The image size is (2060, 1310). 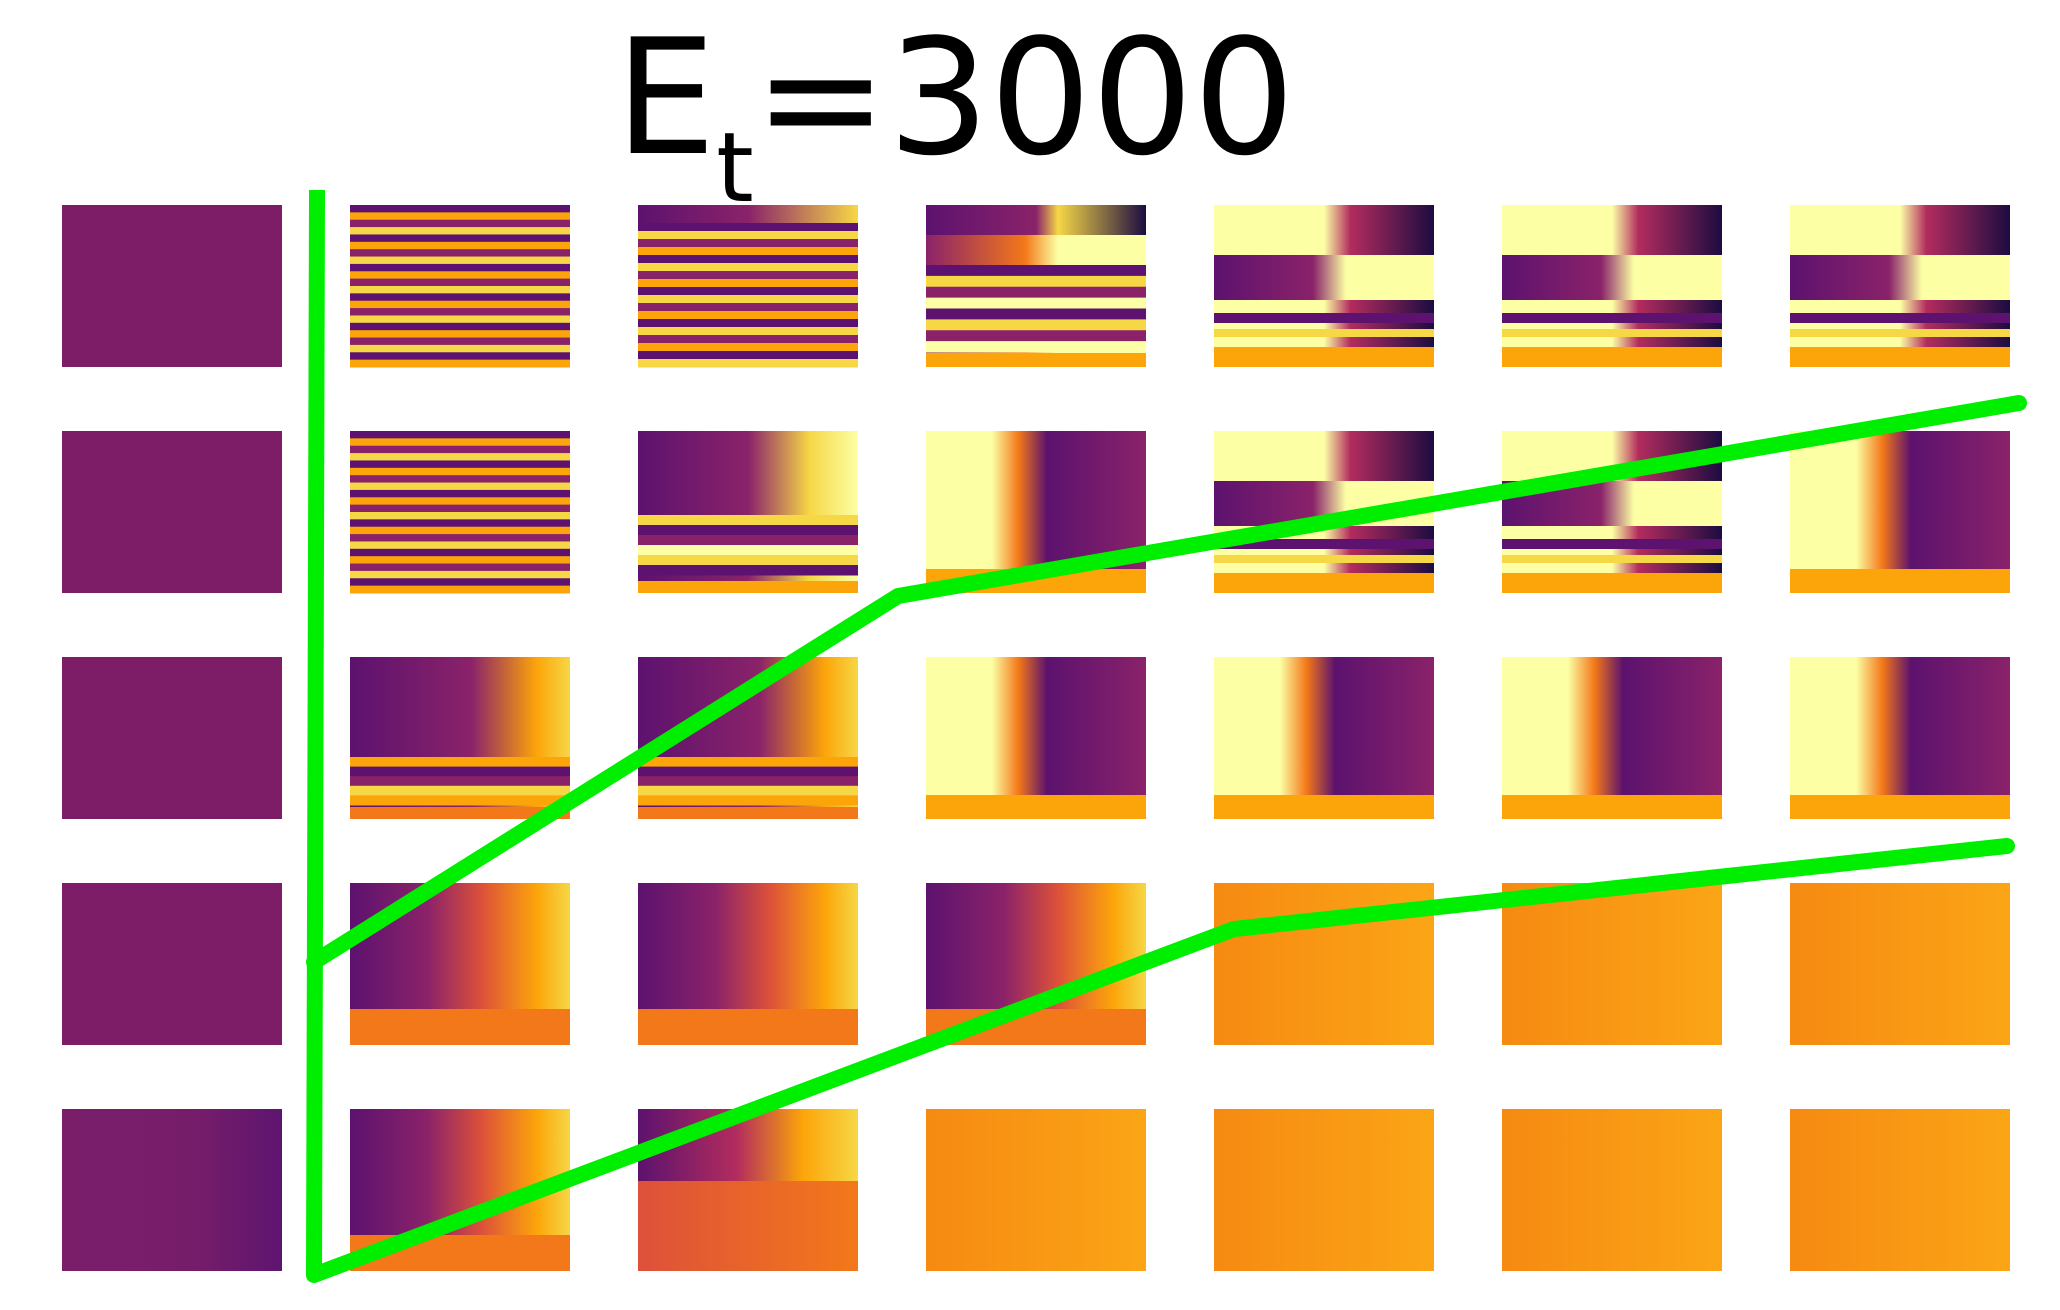 I want to click on panel-r3-c4, so click(x=1036, y=738).